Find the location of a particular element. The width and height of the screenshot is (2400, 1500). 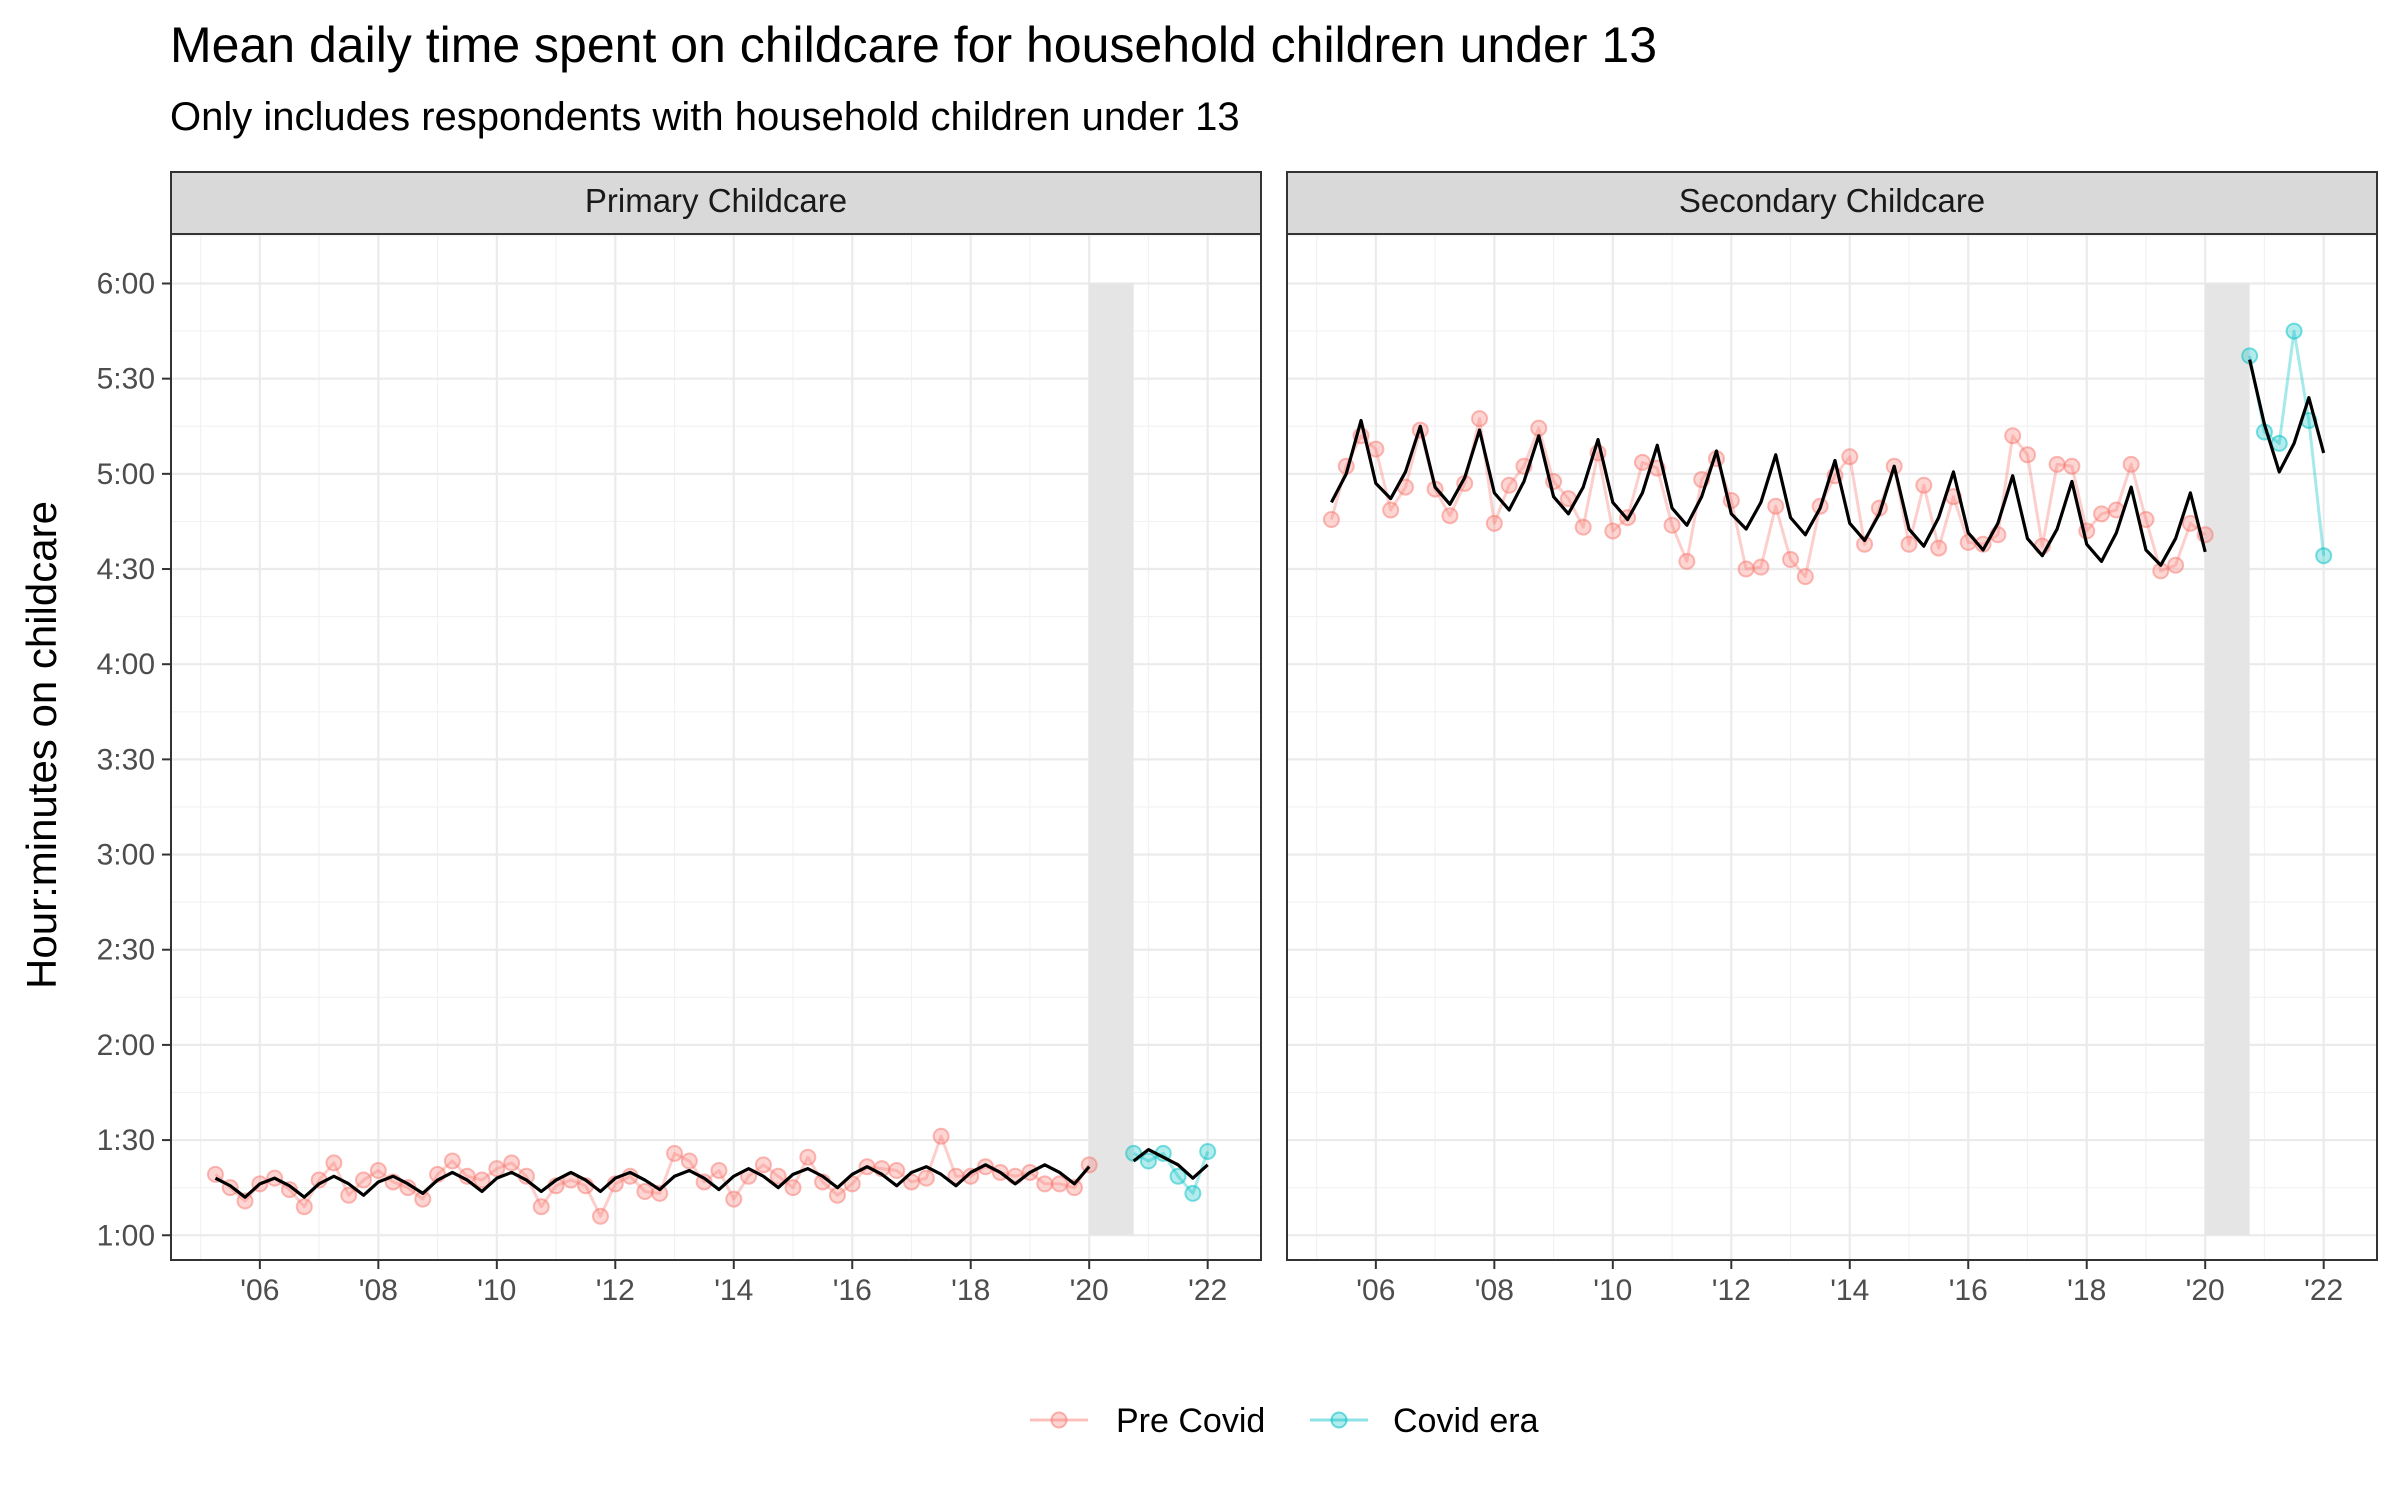

pre-covid-trend-line is located at coordinates (652, 1181).